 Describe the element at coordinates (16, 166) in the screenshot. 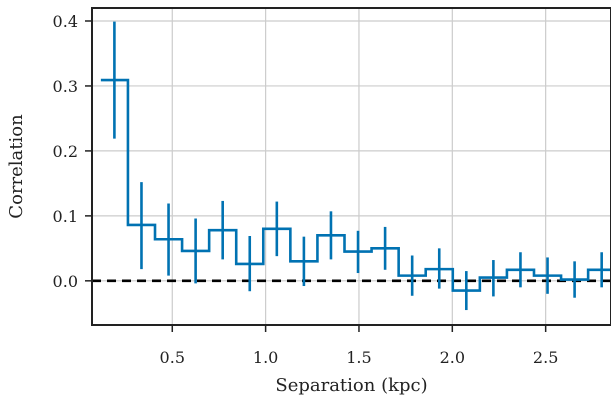

I see `y-axis-label: Correlation` at that location.